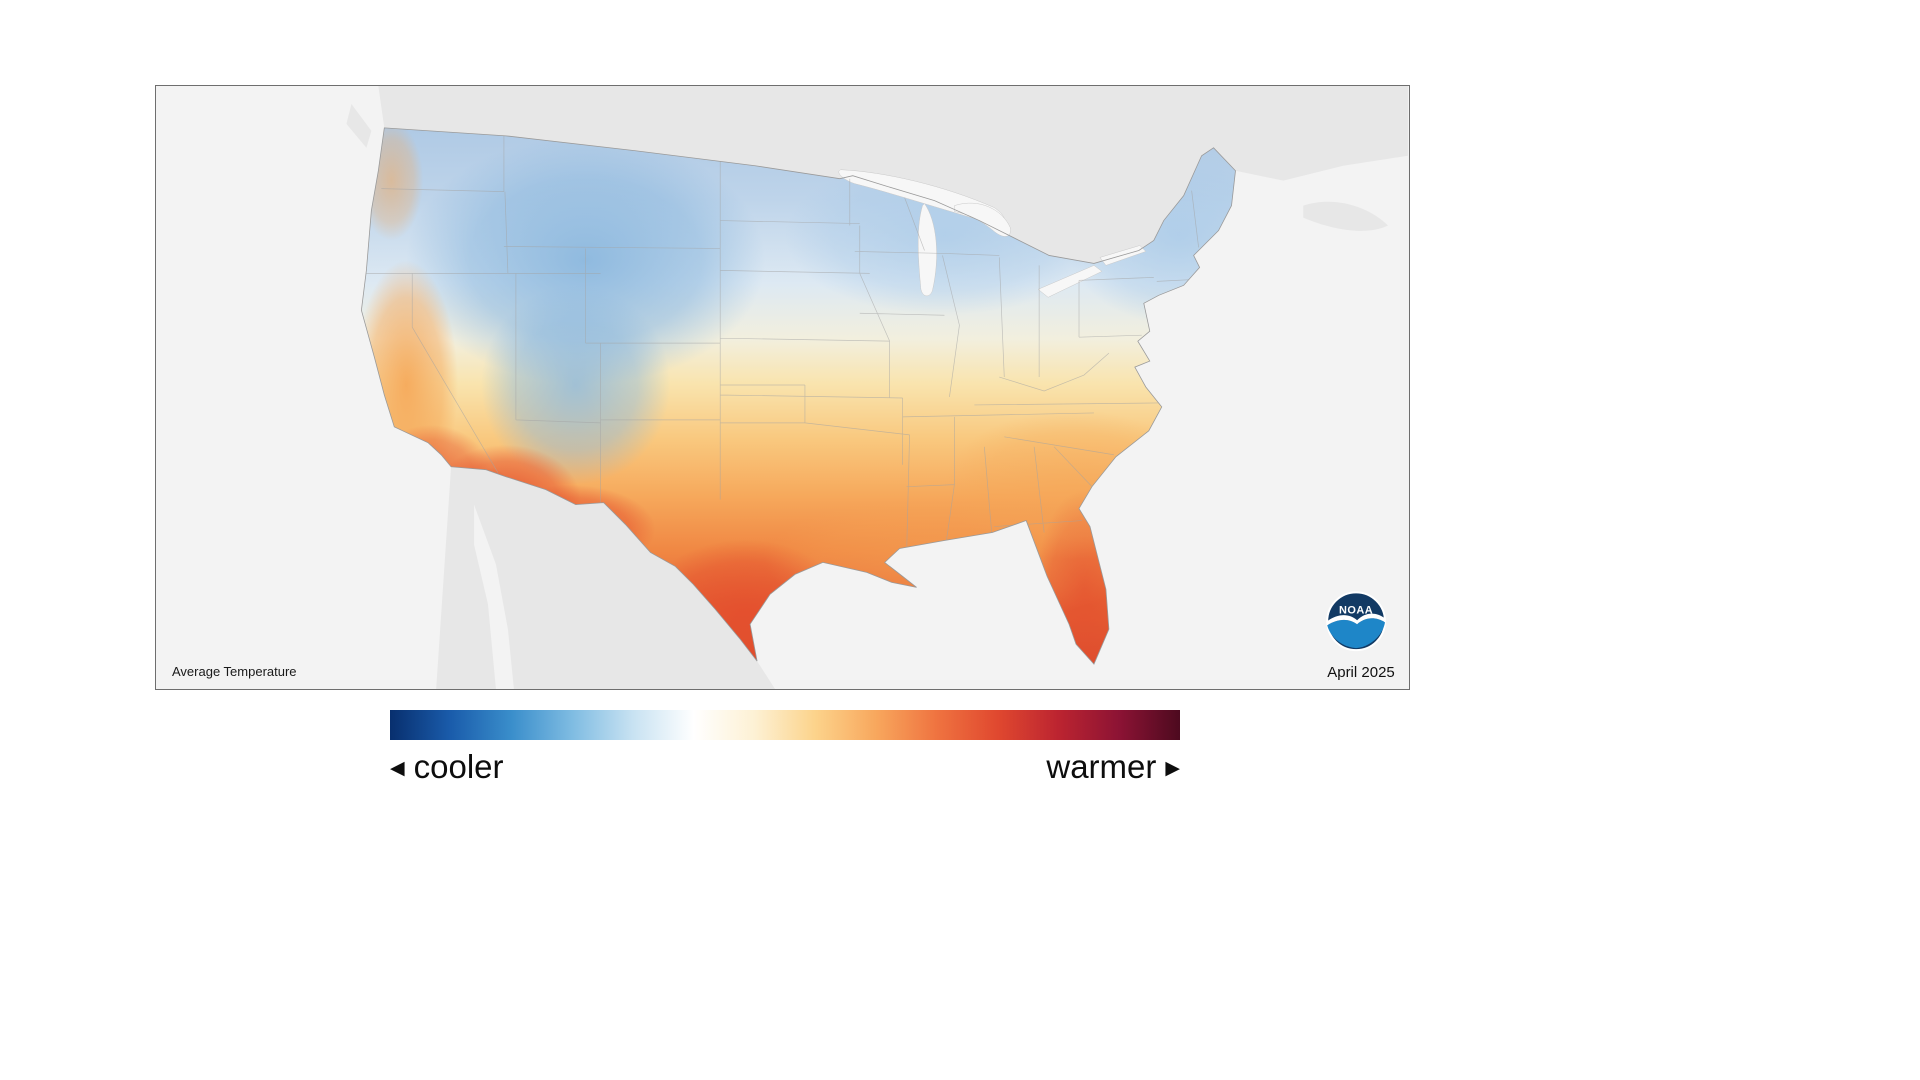  I want to click on temperature-legend: ◀ cooler warmer ▶, so click(785, 748).